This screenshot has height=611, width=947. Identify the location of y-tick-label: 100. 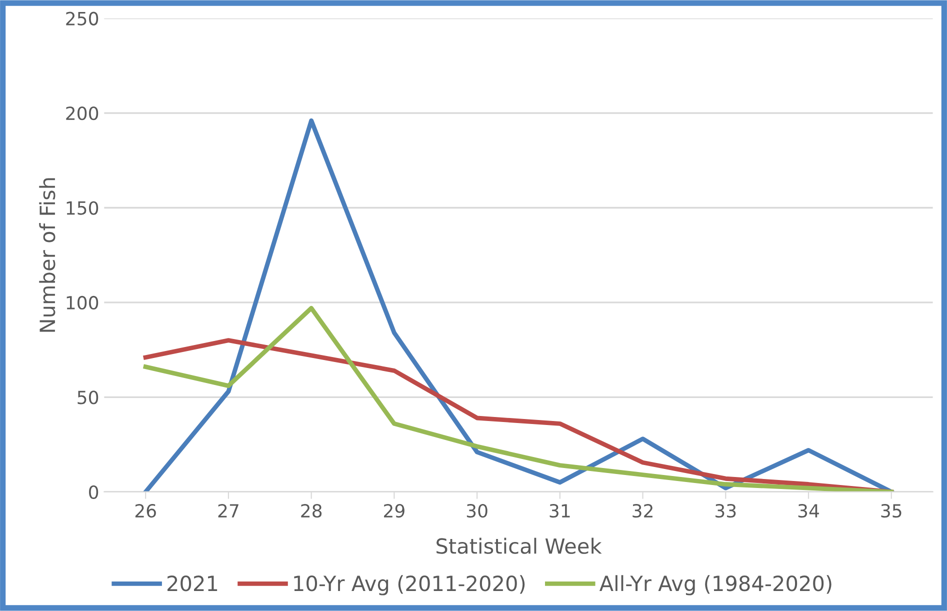
(82, 303).